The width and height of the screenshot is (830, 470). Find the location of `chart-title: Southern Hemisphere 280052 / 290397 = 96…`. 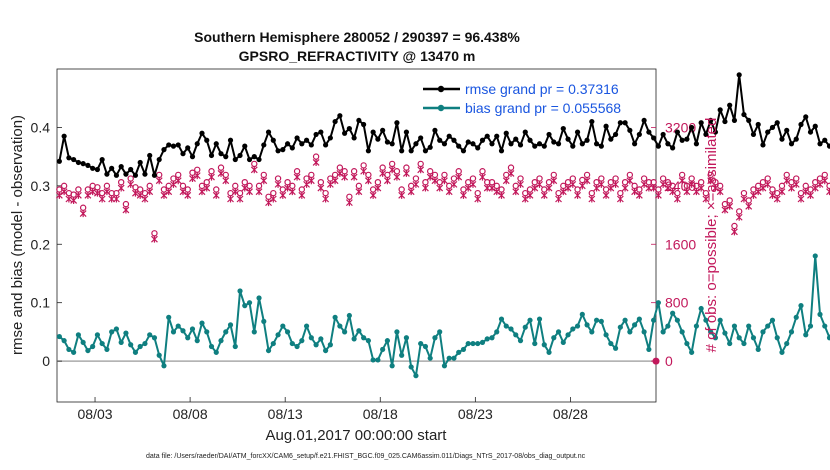

chart-title: Southern Hemisphere 280052 / 290397 = 96… is located at coordinates (357, 37).